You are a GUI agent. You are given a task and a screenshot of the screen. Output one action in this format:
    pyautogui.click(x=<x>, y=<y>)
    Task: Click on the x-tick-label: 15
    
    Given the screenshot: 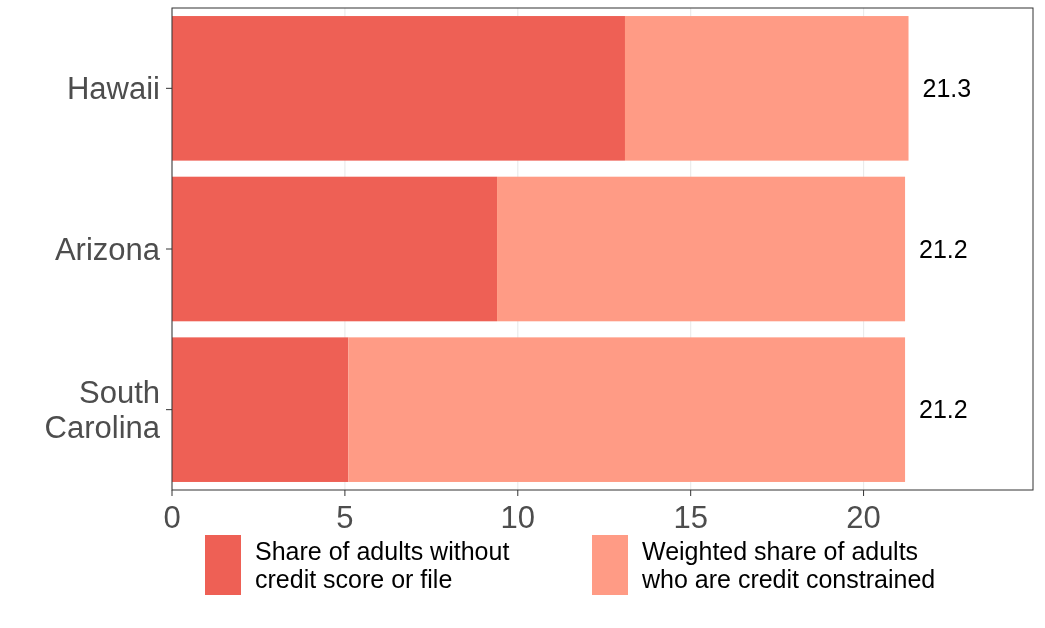 What is the action you would take?
    pyautogui.click(x=690, y=517)
    